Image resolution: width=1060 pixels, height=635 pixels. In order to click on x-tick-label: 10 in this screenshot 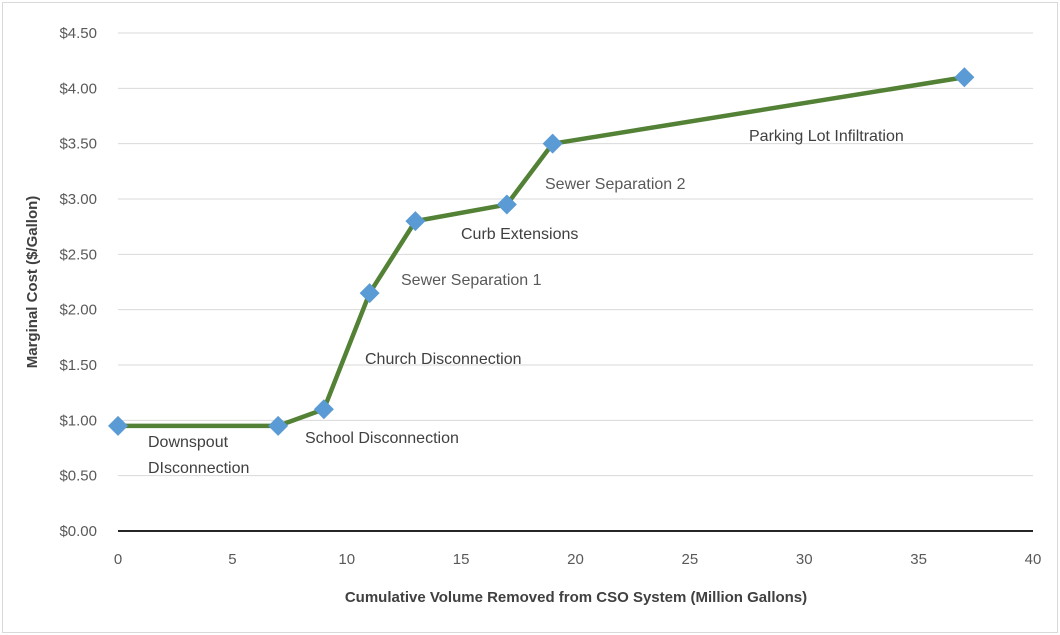, I will do `click(346, 559)`.